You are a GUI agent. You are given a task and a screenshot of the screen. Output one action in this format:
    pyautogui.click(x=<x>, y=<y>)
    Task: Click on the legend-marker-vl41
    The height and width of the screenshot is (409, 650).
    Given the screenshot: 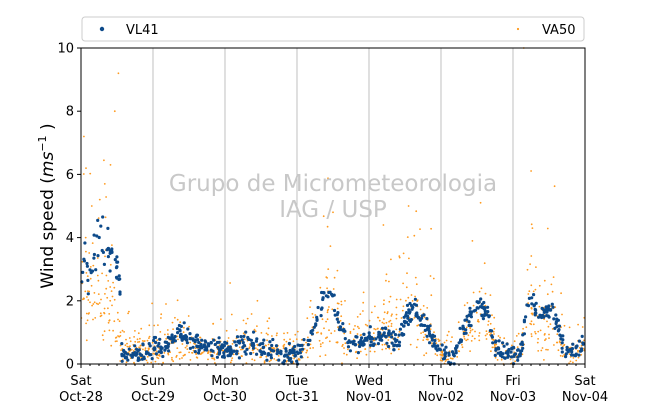 What is the action you would take?
    pyautogui.click(x=102, y=29)
    